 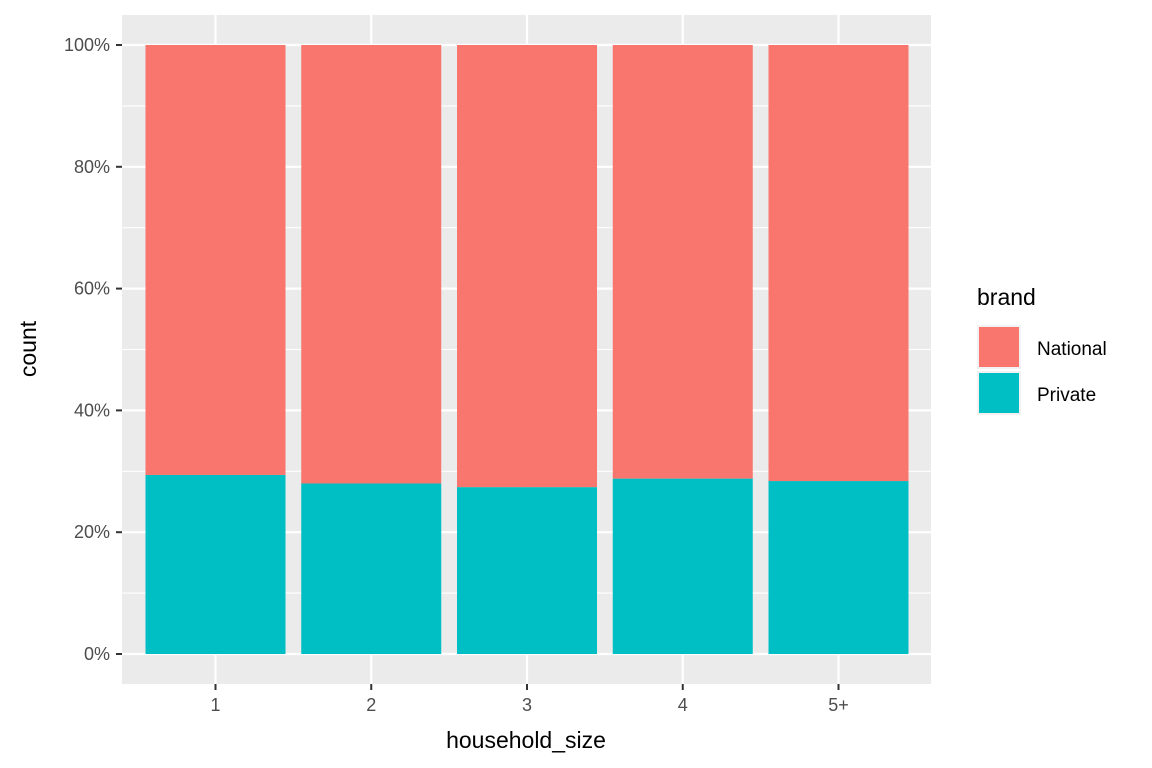 I want to click on y-tick-label: 40%, so click(x=92, y=410).